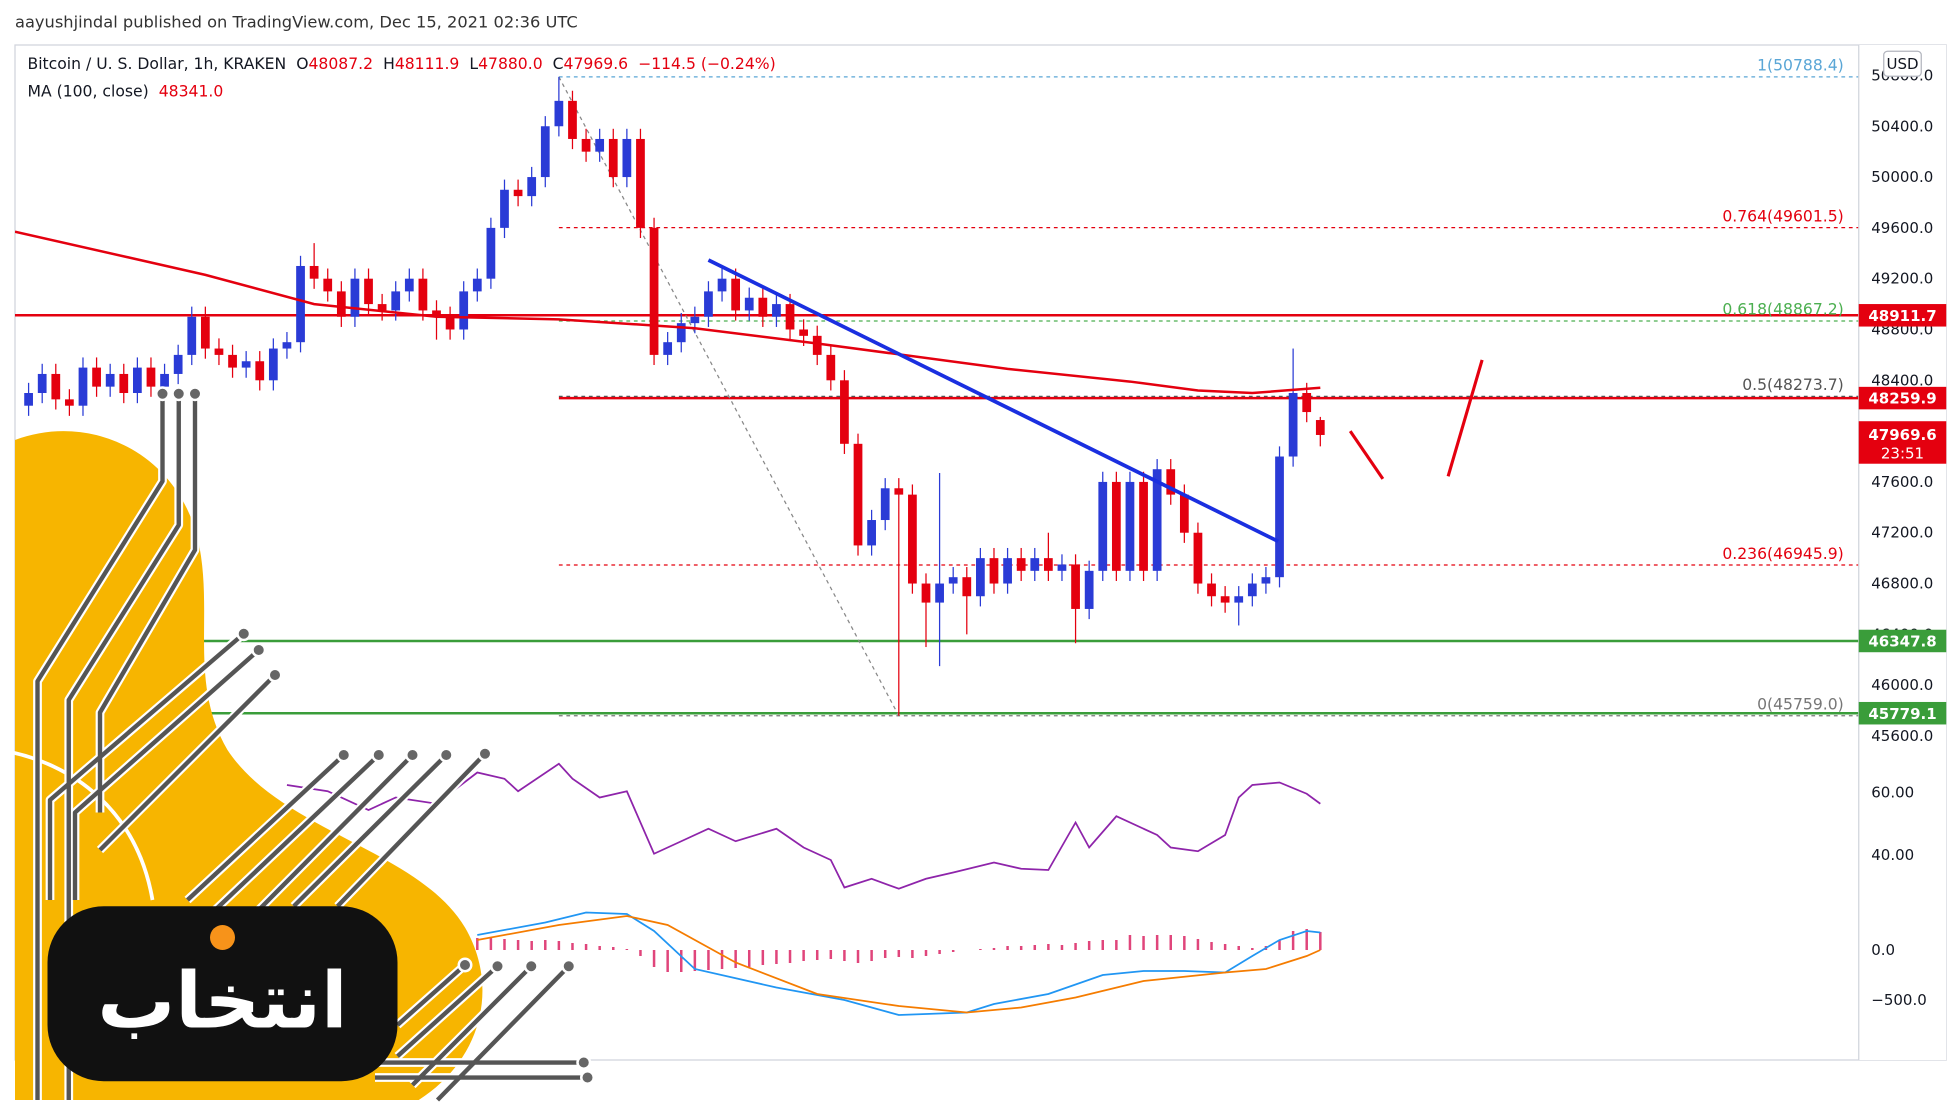 The image size is (1950, 1113). Describe the element at coordinates (1902, 177) in the screenshot. I see `y-tick-label: 50000.0` at that location.